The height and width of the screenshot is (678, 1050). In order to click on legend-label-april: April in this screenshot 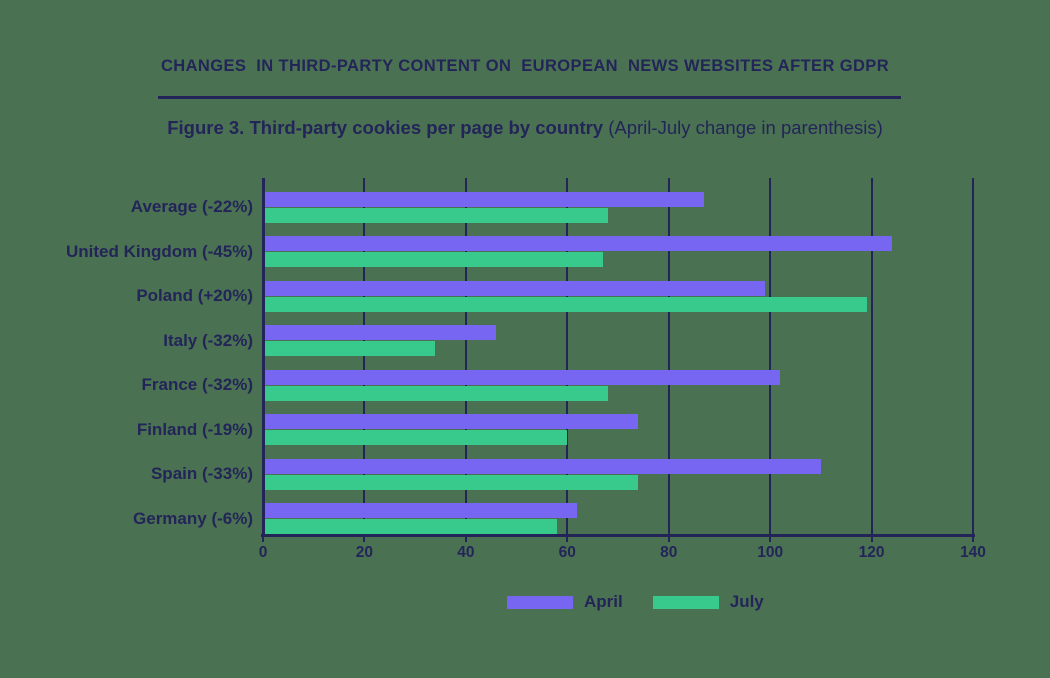, I will do `click(603, 601)`.